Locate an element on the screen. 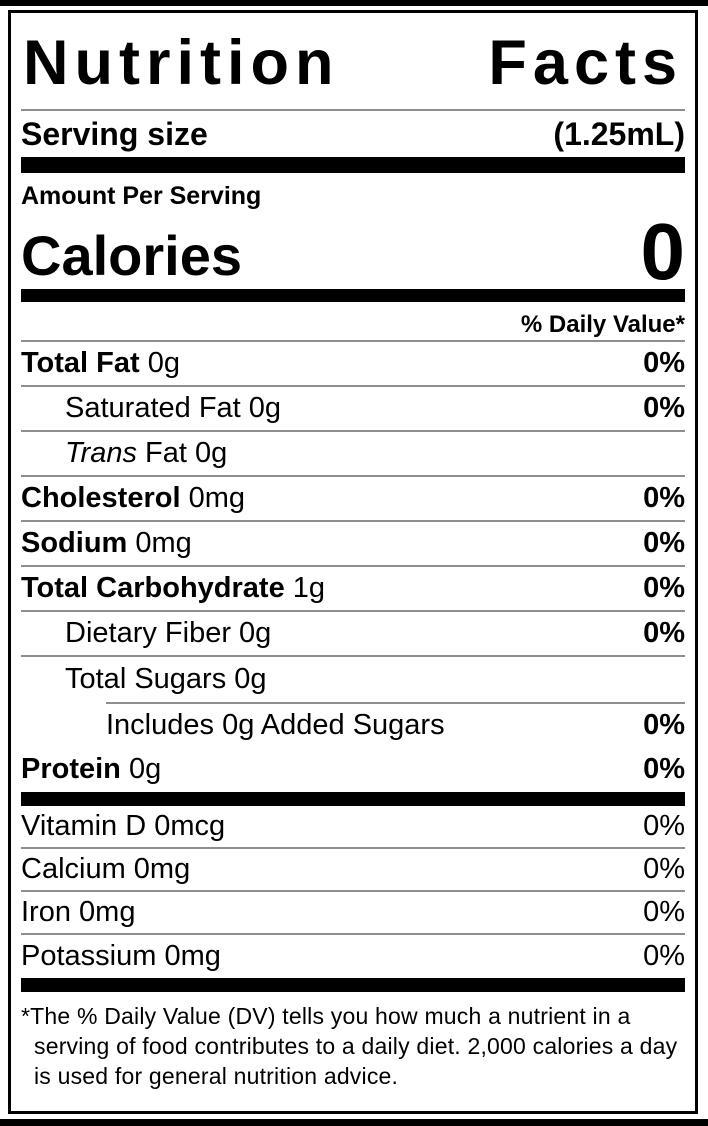 This screenshot has height=1126, width=708. daily-value-header: % Daily Value* is located at coordinates (353, 322).